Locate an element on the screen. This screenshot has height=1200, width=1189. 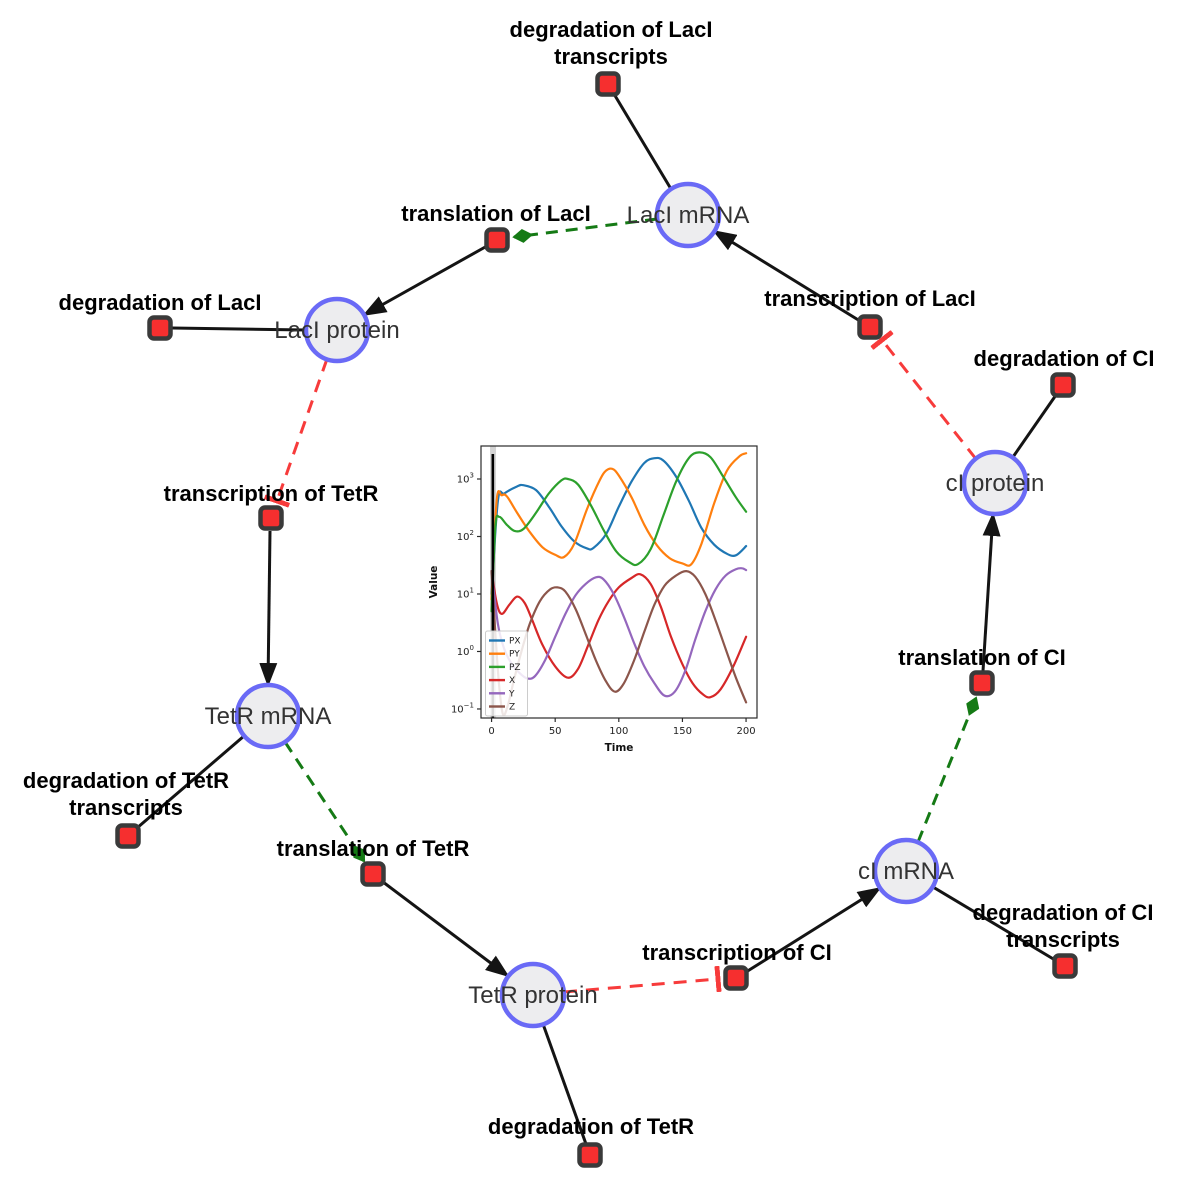
reaction-label-transcription-laci: transcription of LacI is located at coordinates (869, 298).